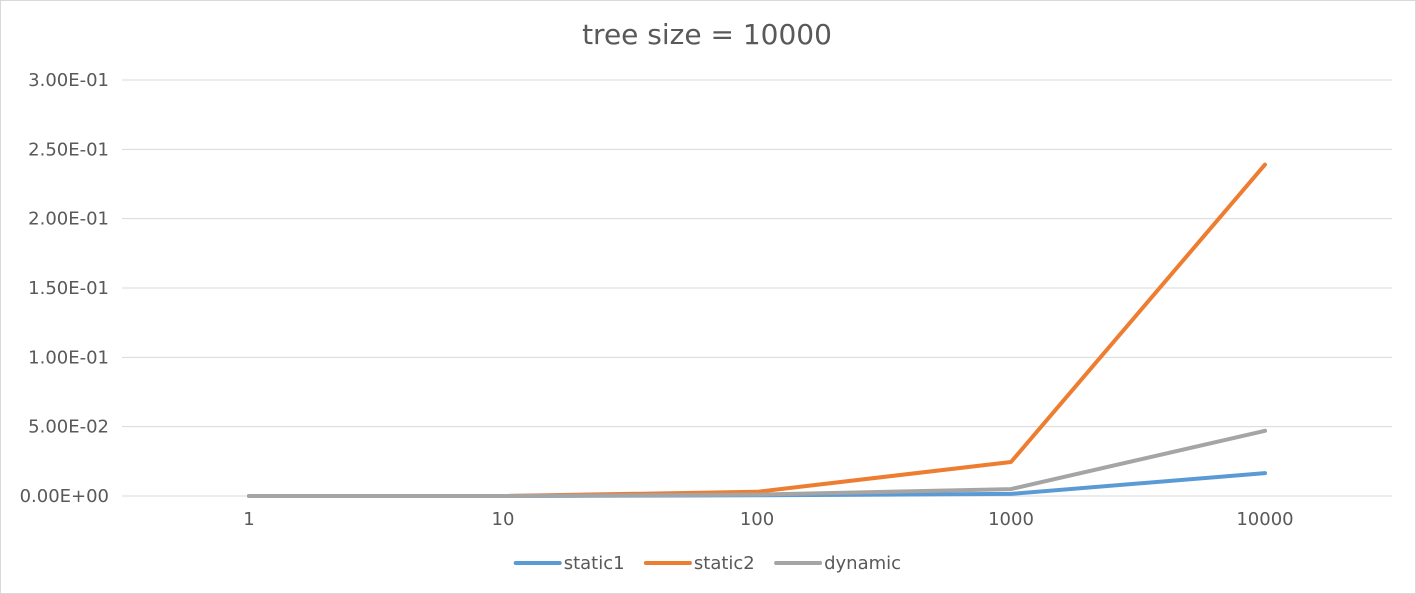 The width and height of the screenshot is (1416, 594). Describe the element at coordinates (68, 427) in the screenshot. I see `y-tick-label: 5.00E-02` at that location.